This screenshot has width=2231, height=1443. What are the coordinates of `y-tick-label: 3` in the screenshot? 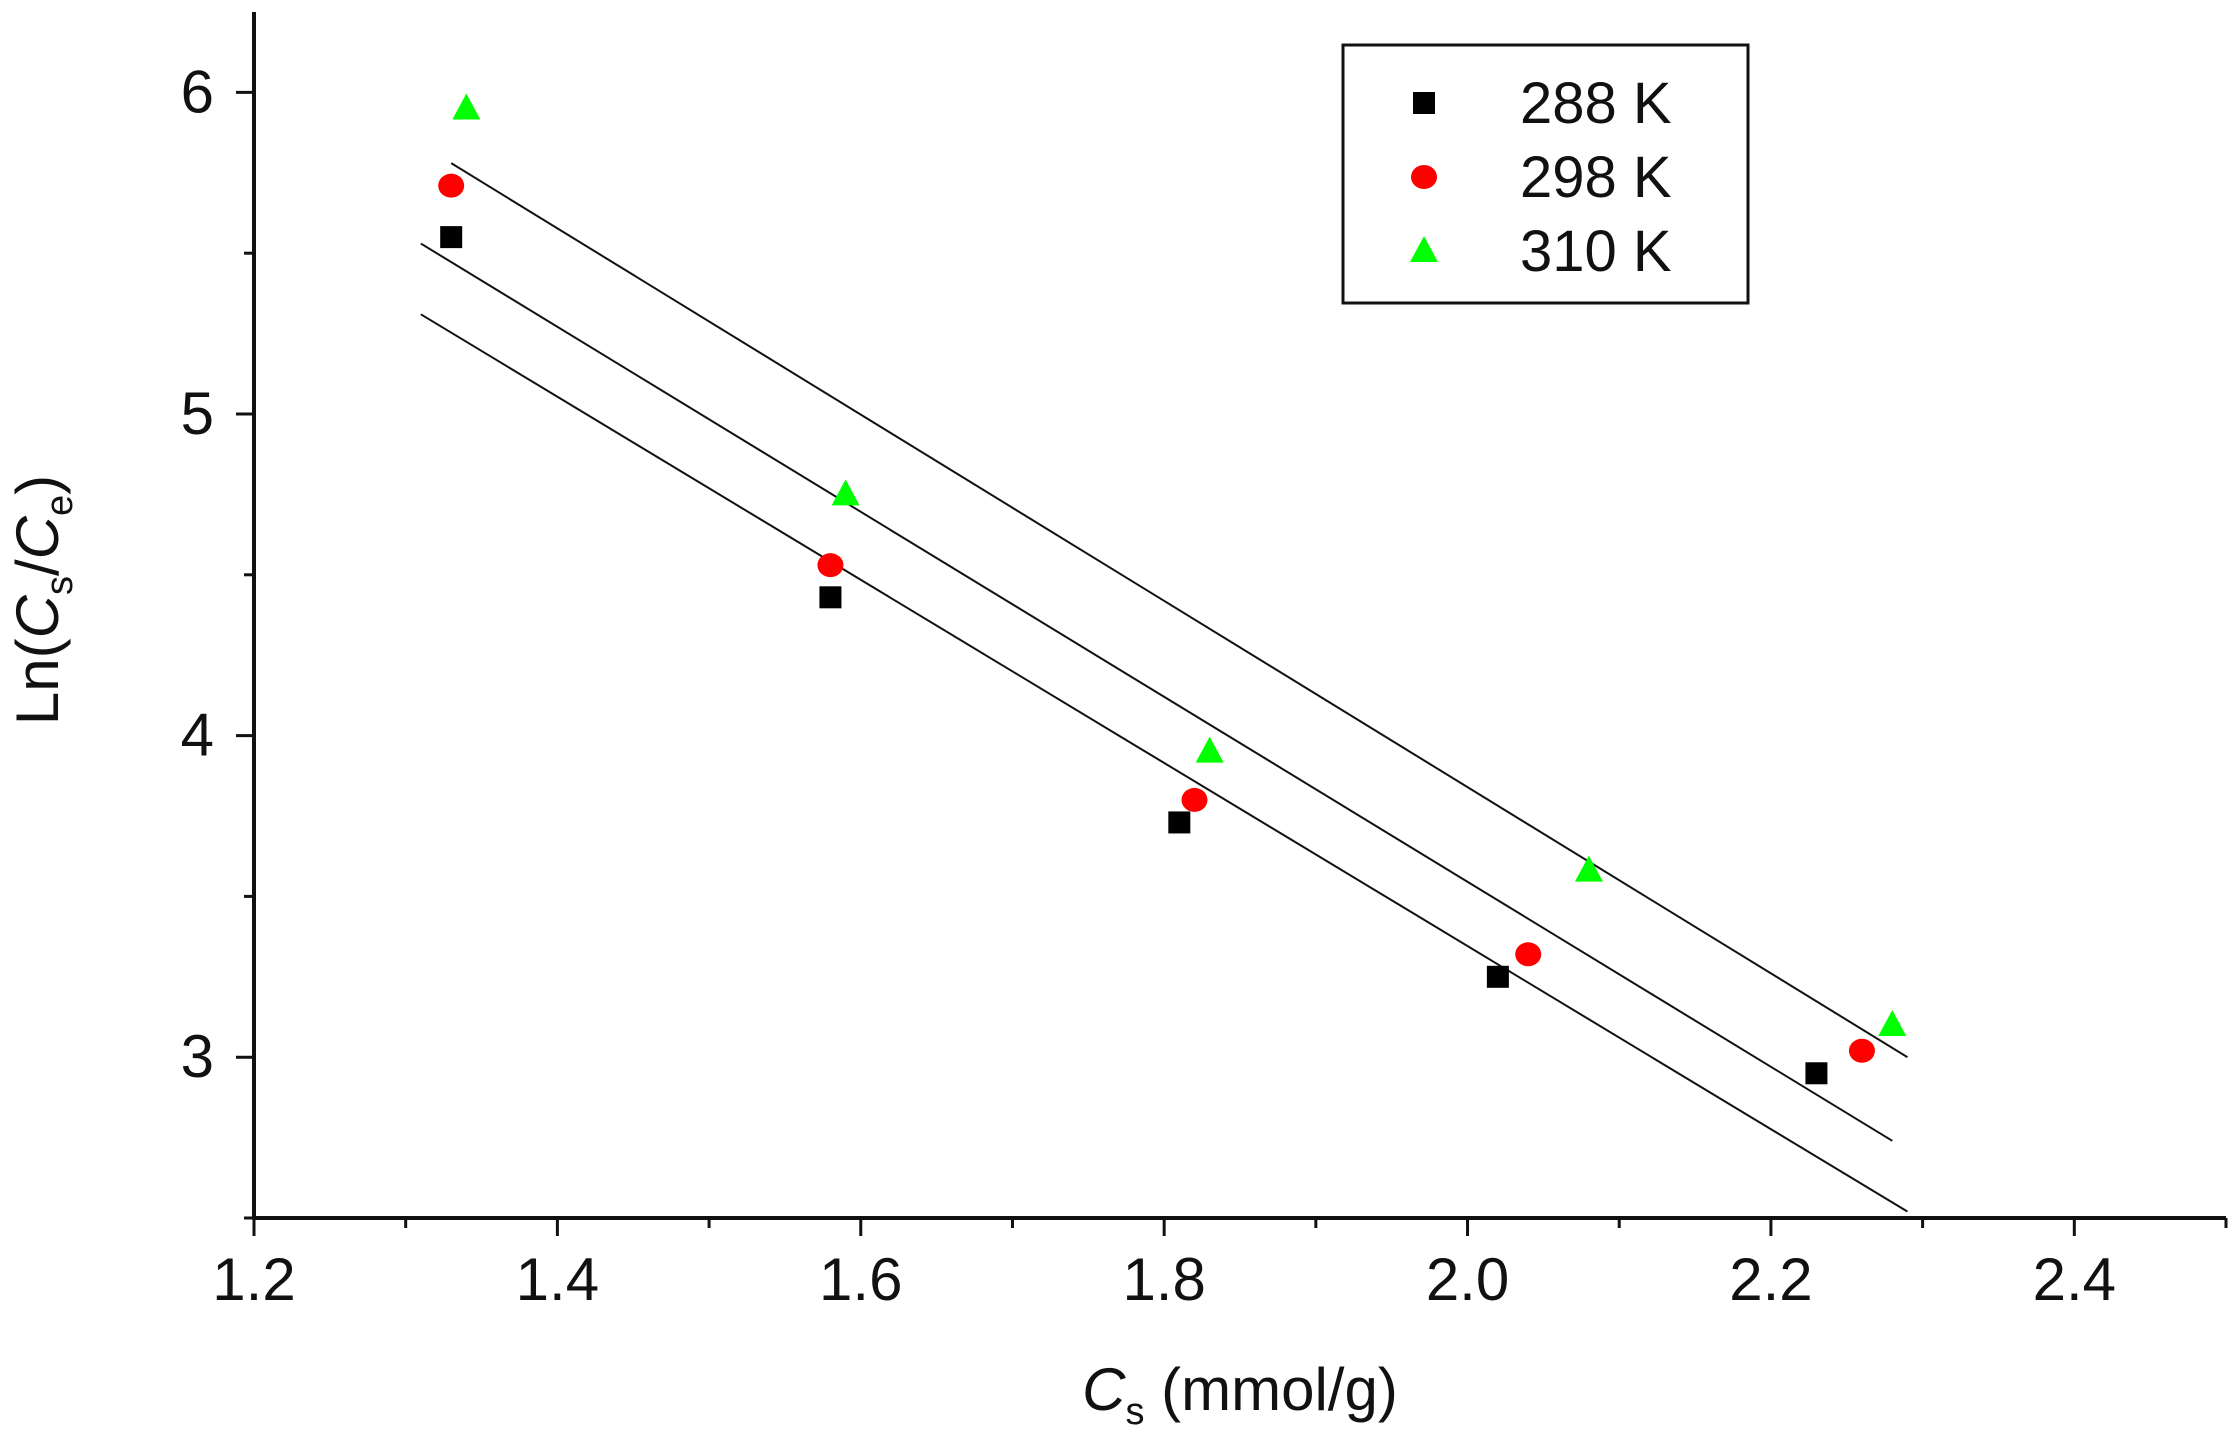 It's located at (197, 1056).